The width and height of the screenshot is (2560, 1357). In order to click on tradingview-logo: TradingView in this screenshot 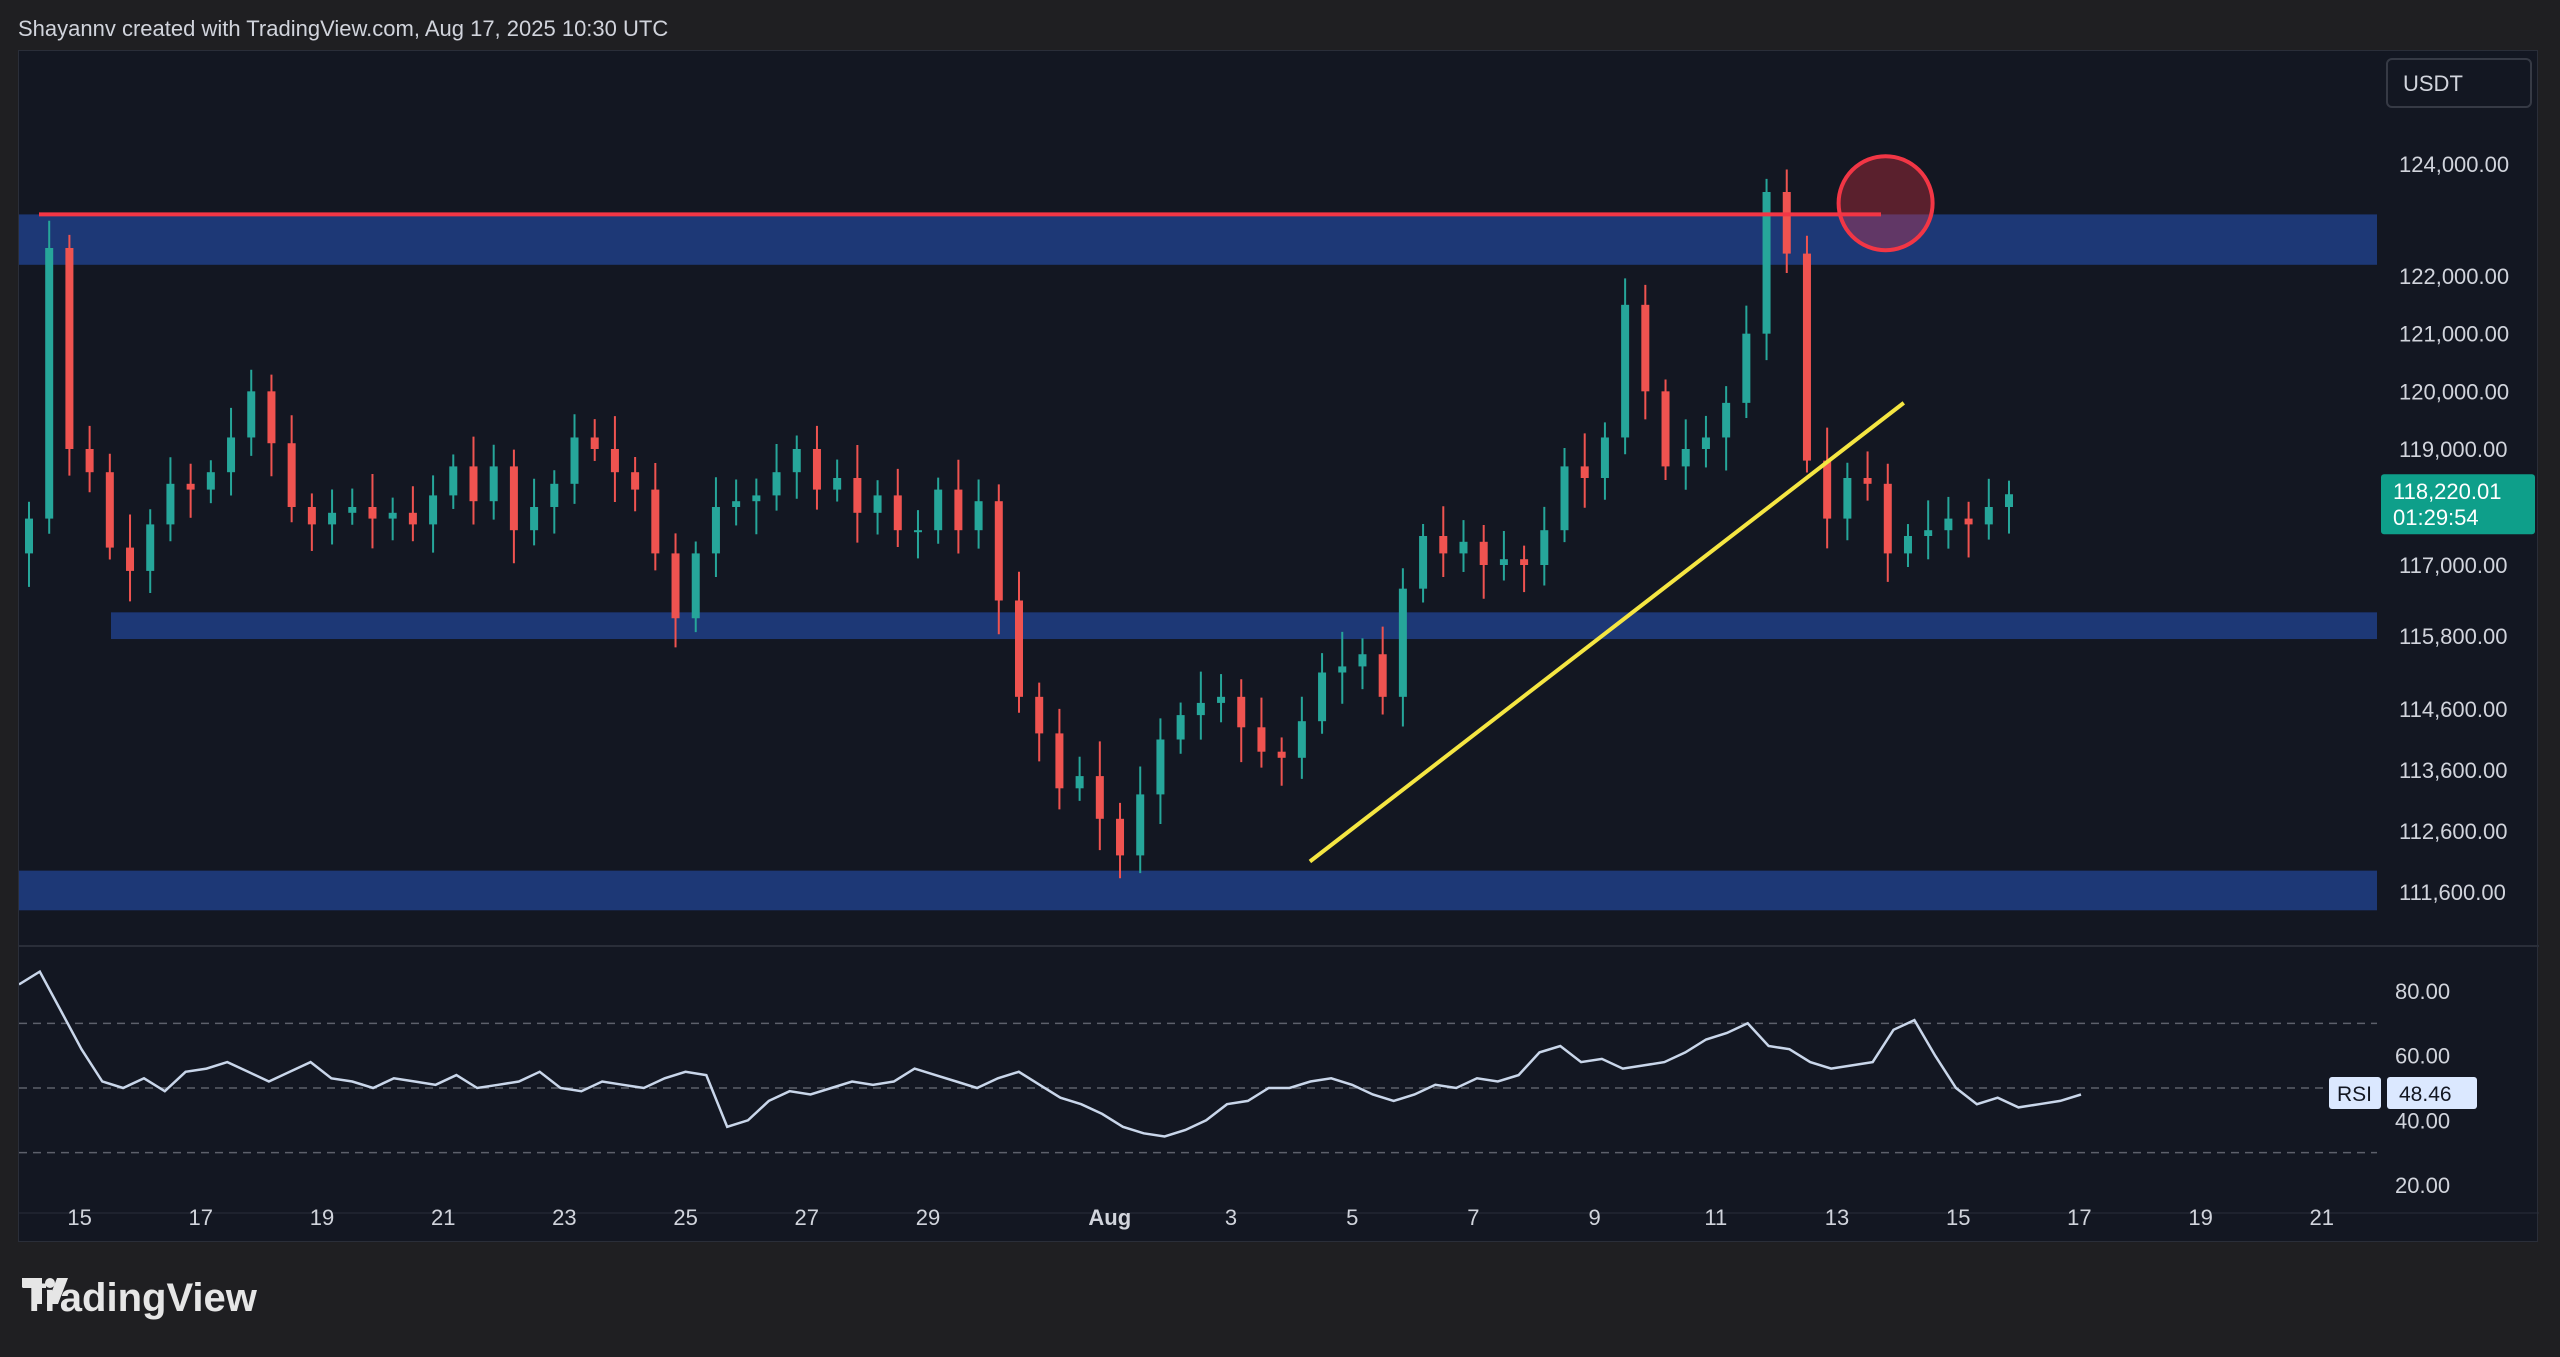, I will do `click(139, 1298)`.